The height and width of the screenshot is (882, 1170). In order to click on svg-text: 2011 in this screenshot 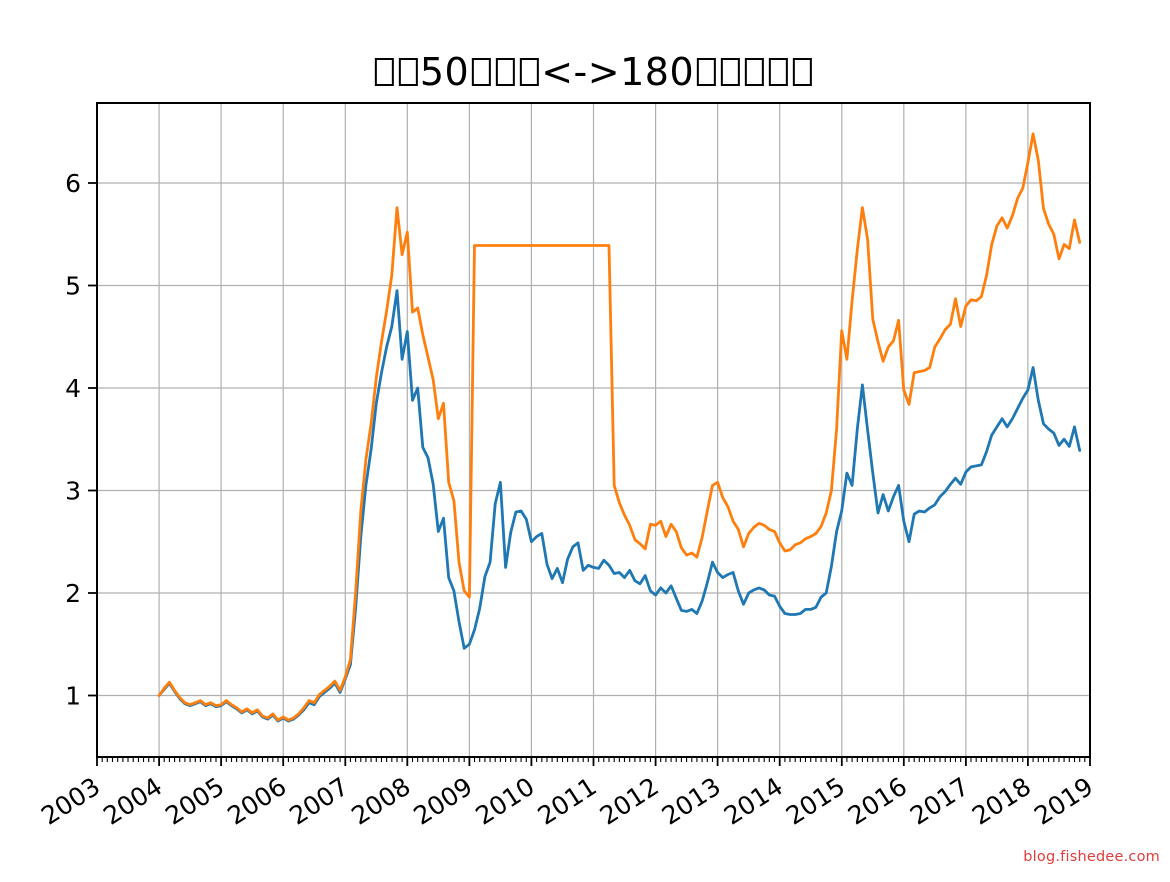, I will do `click(567, 801)`.